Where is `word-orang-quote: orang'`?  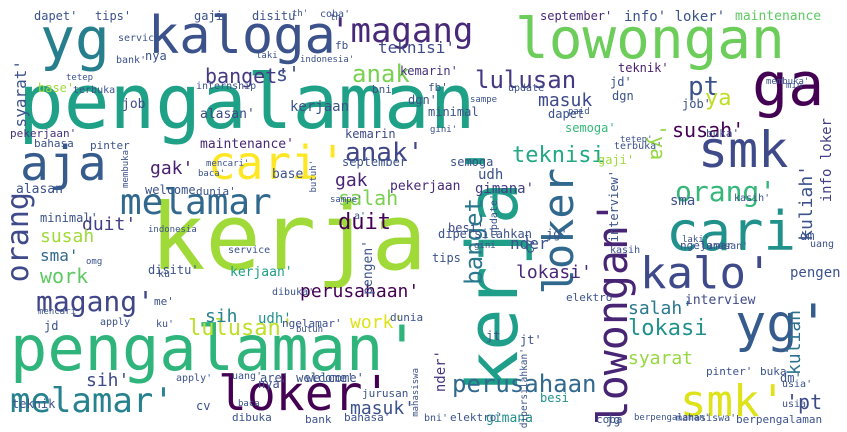
word-orang-quote: orang' is located at coordinates (726, 191).